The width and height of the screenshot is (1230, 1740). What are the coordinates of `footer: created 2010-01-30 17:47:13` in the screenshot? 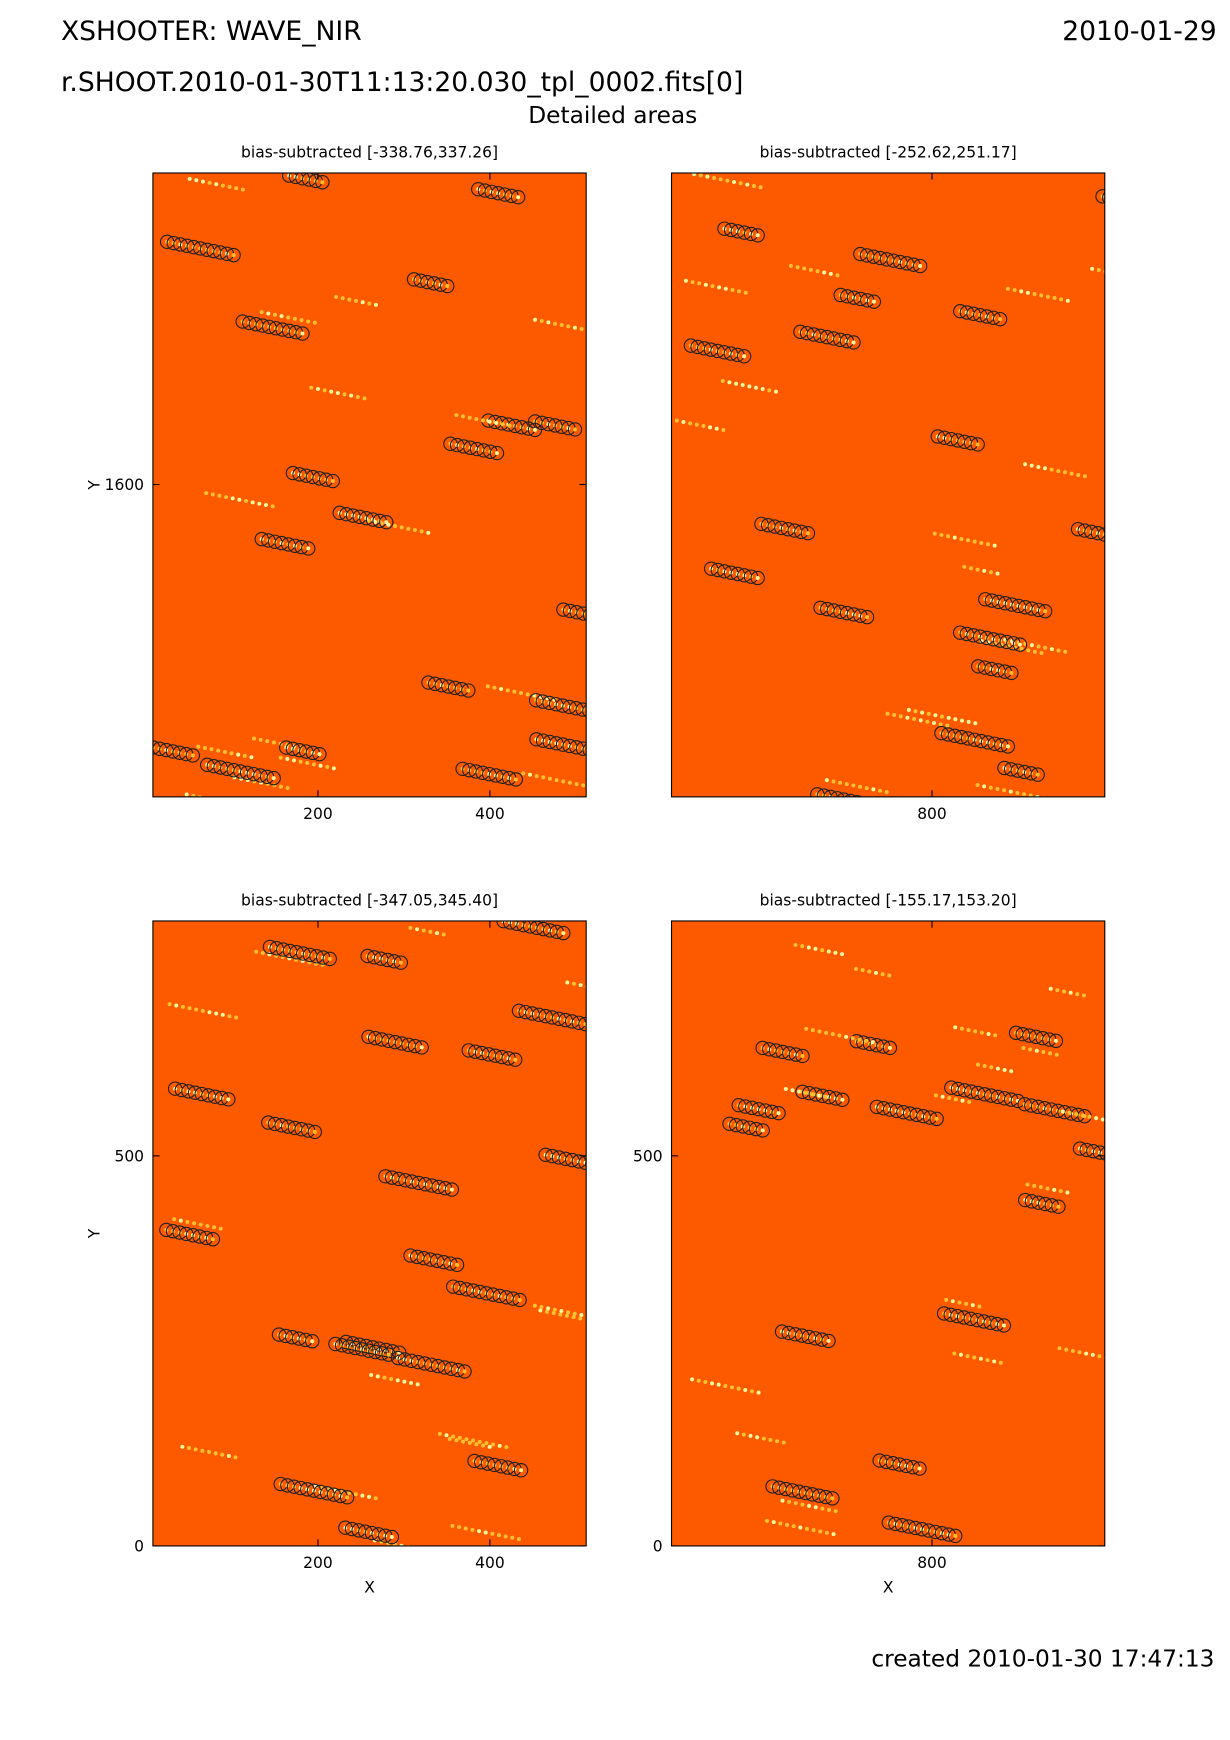 It's located at (1042, 1659).